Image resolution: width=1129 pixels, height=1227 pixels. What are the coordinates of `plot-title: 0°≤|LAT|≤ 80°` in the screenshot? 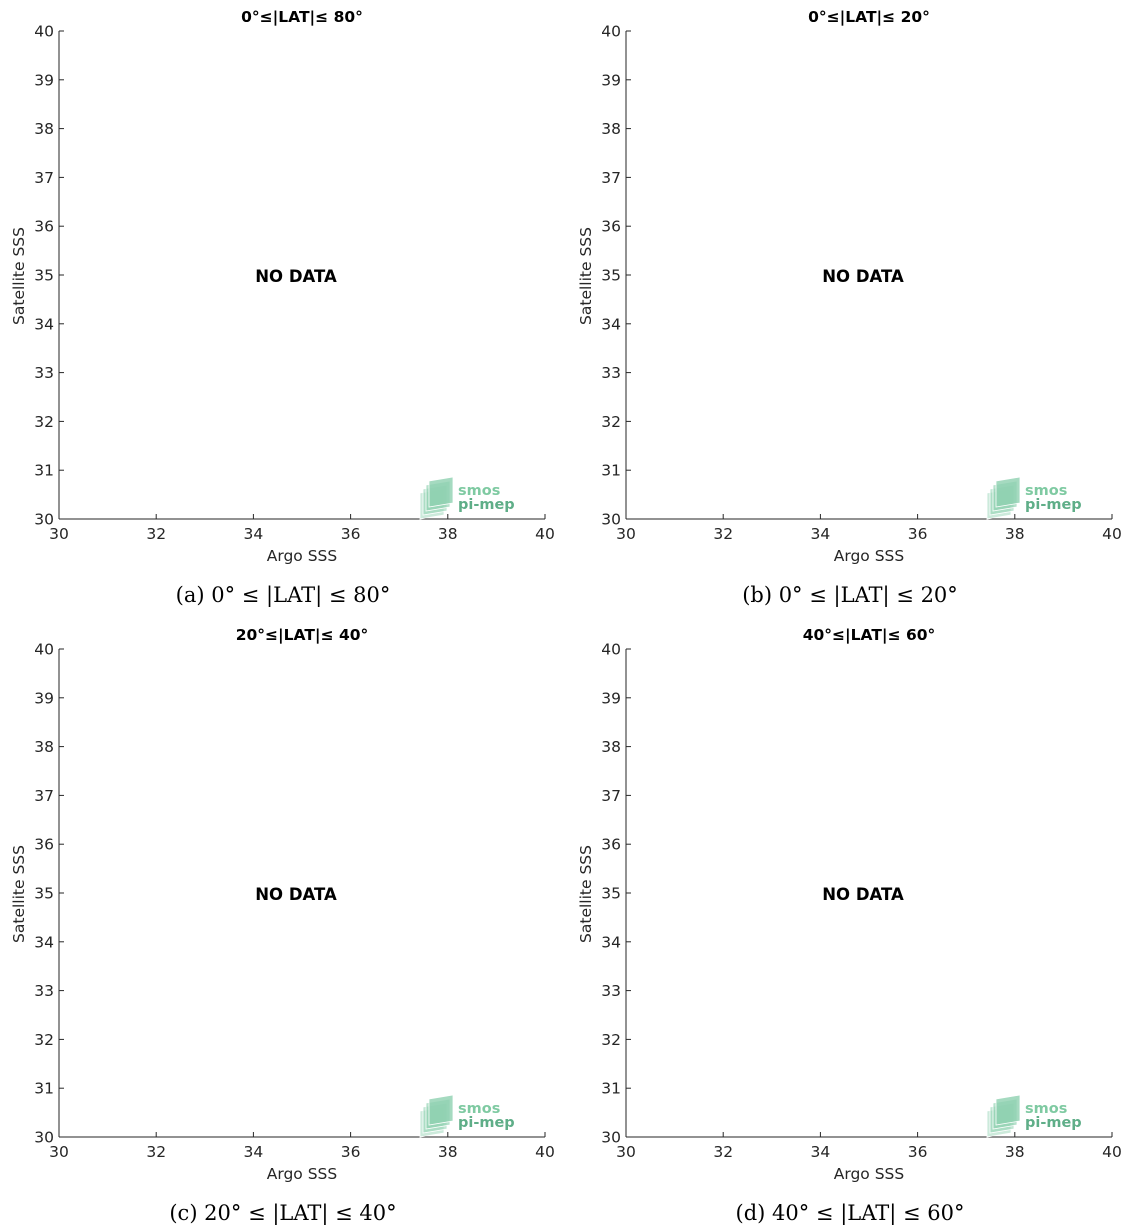 It's located at (302, 17).